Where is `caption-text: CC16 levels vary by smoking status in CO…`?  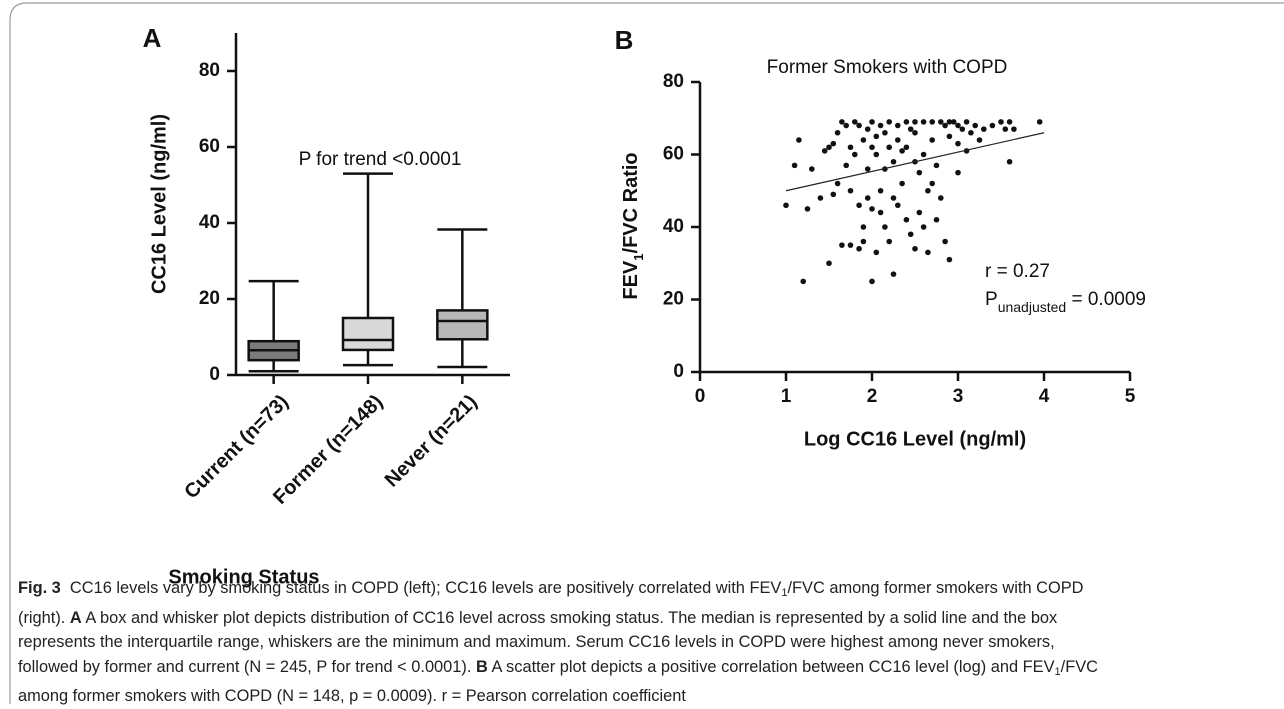
caption-text: CC16 levels vary by smoking status in CO… is located at coordinates (421, 588).